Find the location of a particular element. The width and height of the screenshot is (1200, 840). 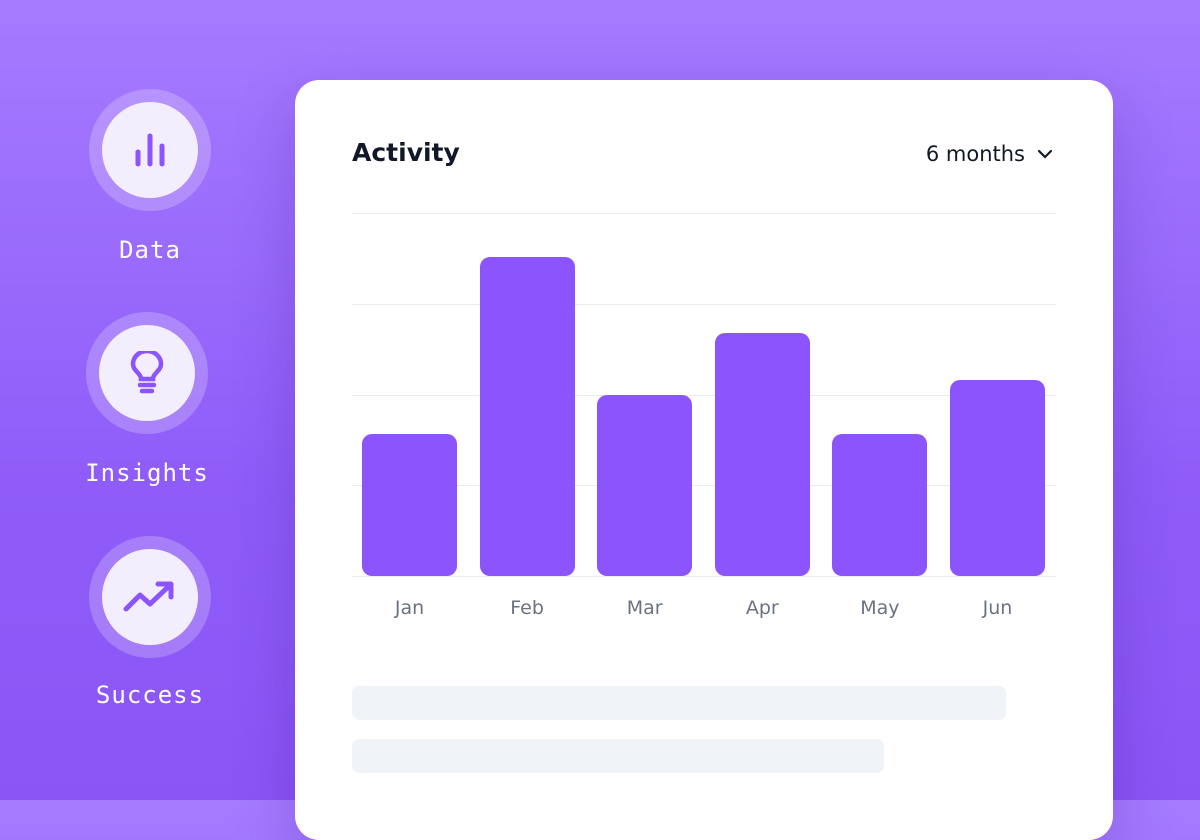

bar-chart-icon is located at coordinates (150, 150).